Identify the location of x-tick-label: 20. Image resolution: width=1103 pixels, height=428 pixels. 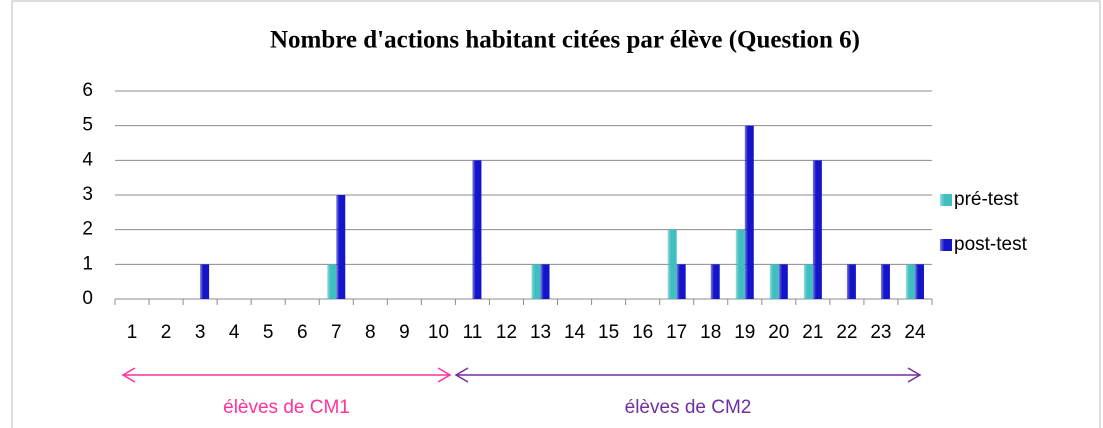
(778, 332).